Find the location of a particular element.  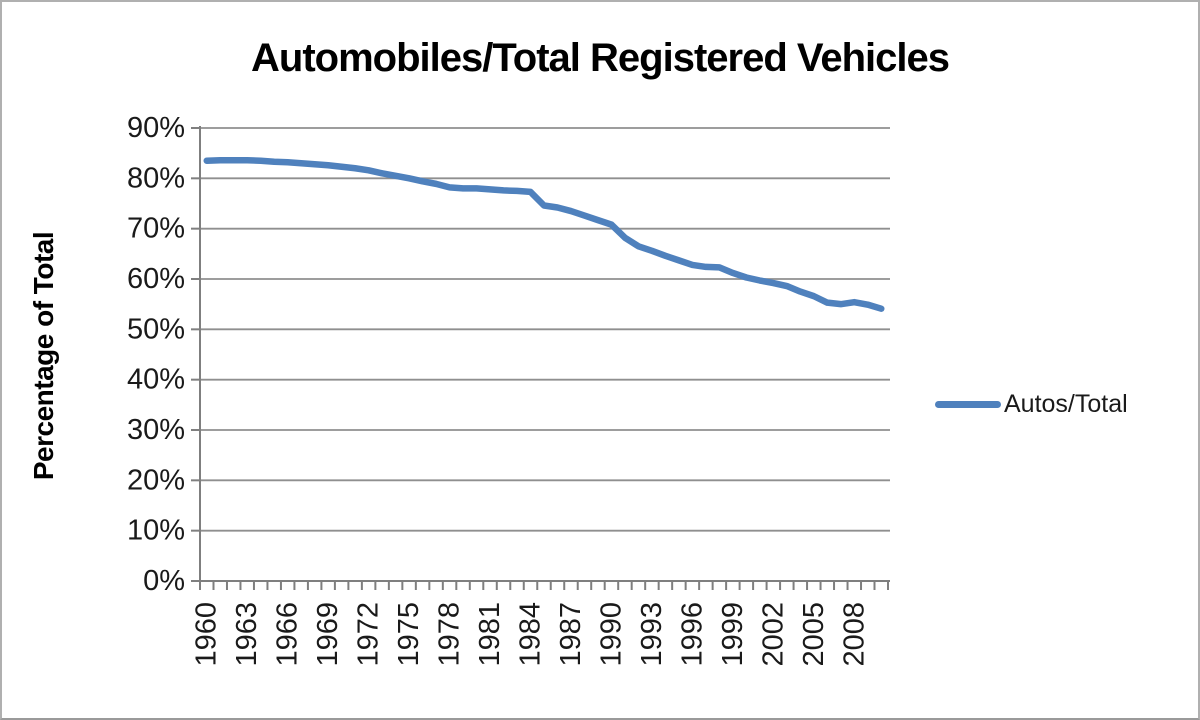

x-tick-label: 1987 is located at coordinates (571, 634).